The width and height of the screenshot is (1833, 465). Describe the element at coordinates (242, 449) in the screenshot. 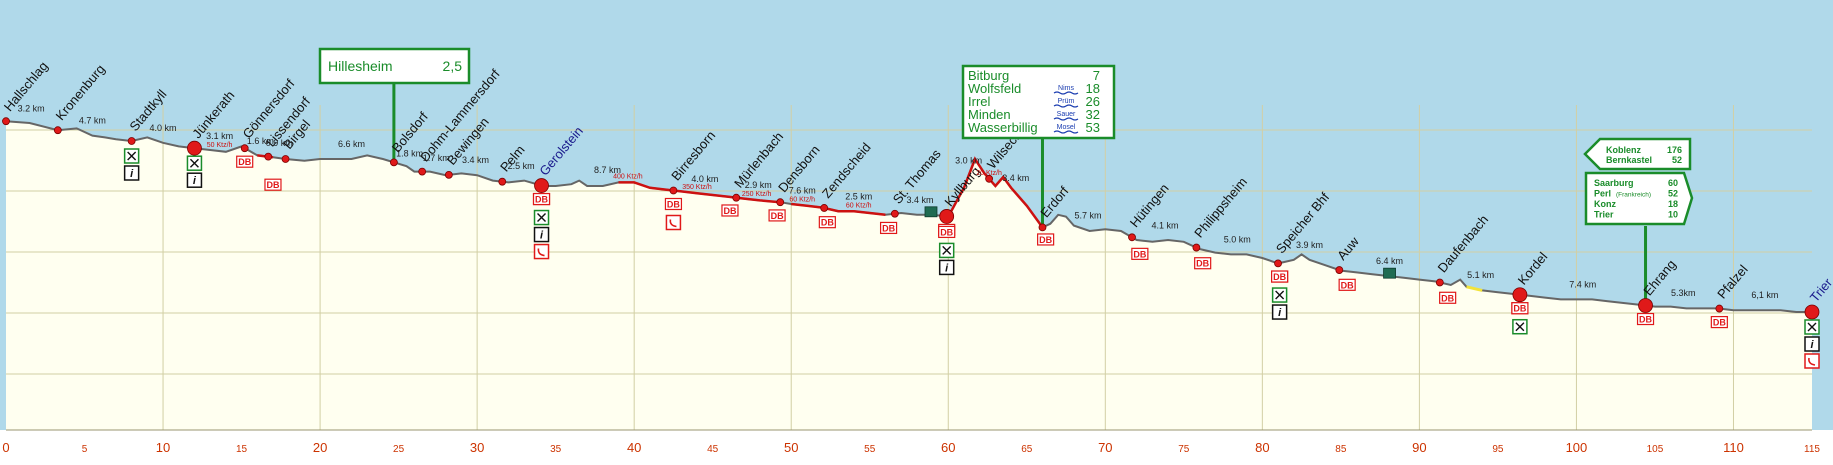

I see `axis-tick-label: 15` at that location.